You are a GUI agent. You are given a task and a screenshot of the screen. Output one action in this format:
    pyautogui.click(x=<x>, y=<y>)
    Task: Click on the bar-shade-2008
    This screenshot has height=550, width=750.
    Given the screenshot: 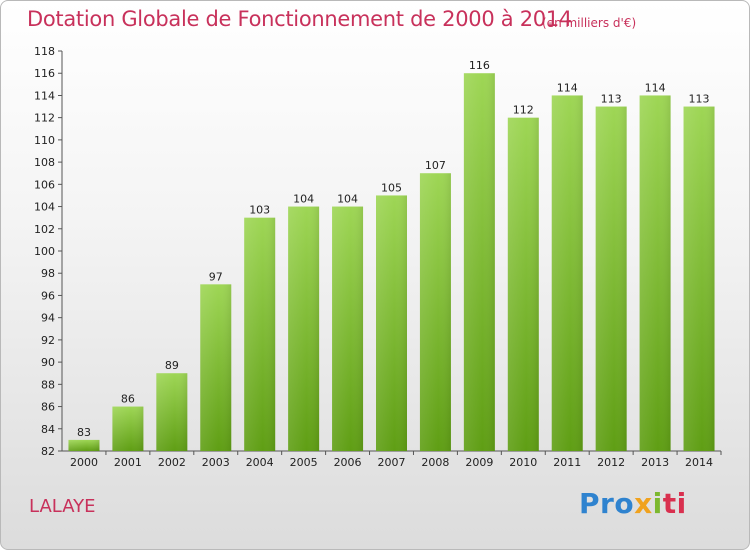 What is the action you would take?
    pyautogui.click(x=435, y=312)
    